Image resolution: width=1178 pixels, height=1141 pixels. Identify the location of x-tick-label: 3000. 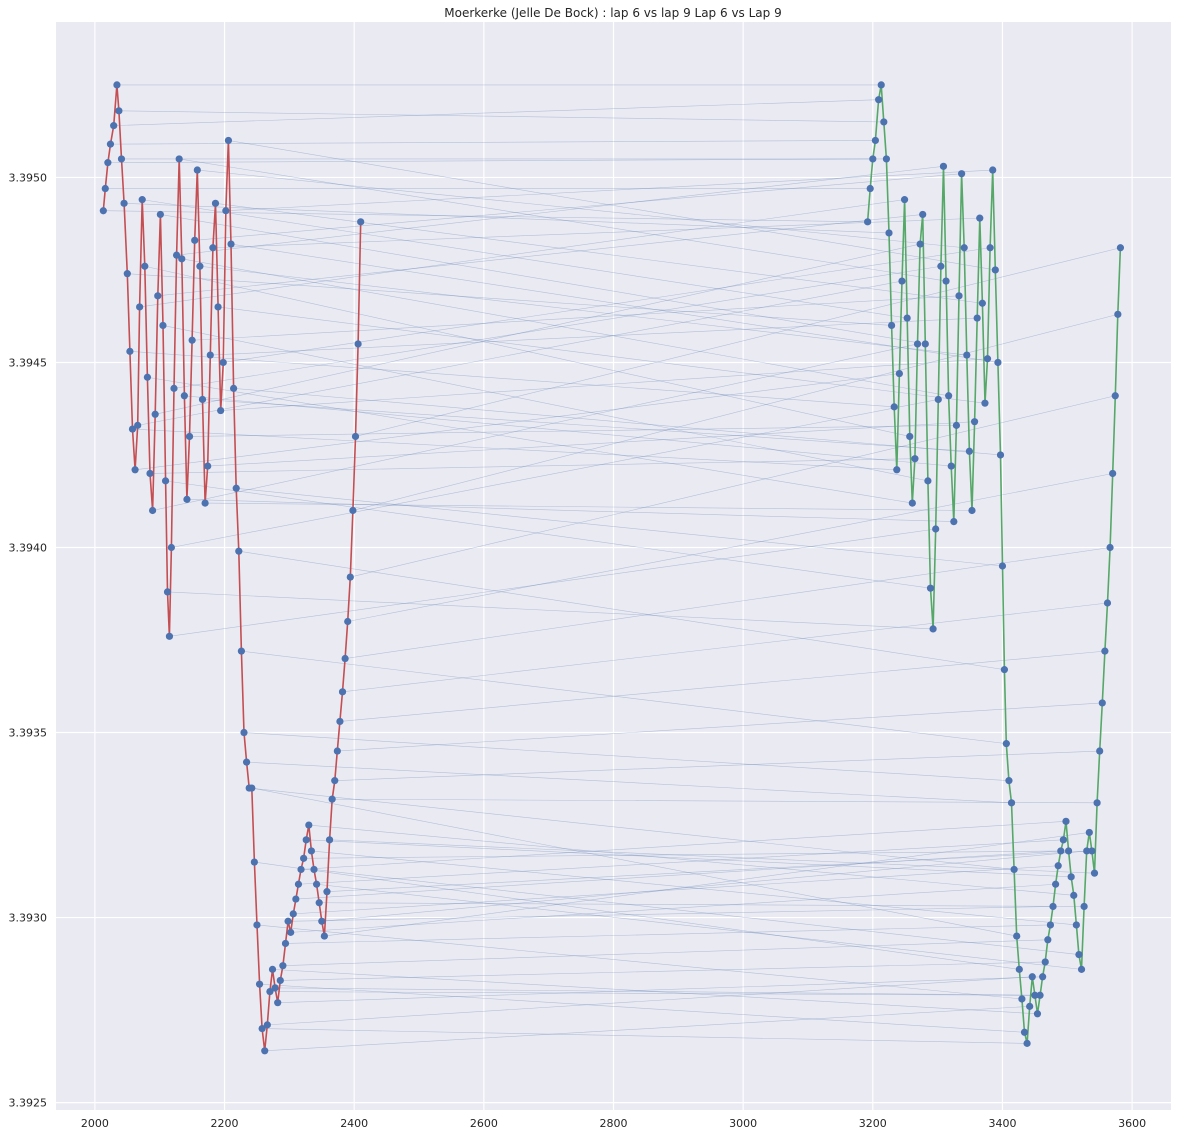
(743, 1123).